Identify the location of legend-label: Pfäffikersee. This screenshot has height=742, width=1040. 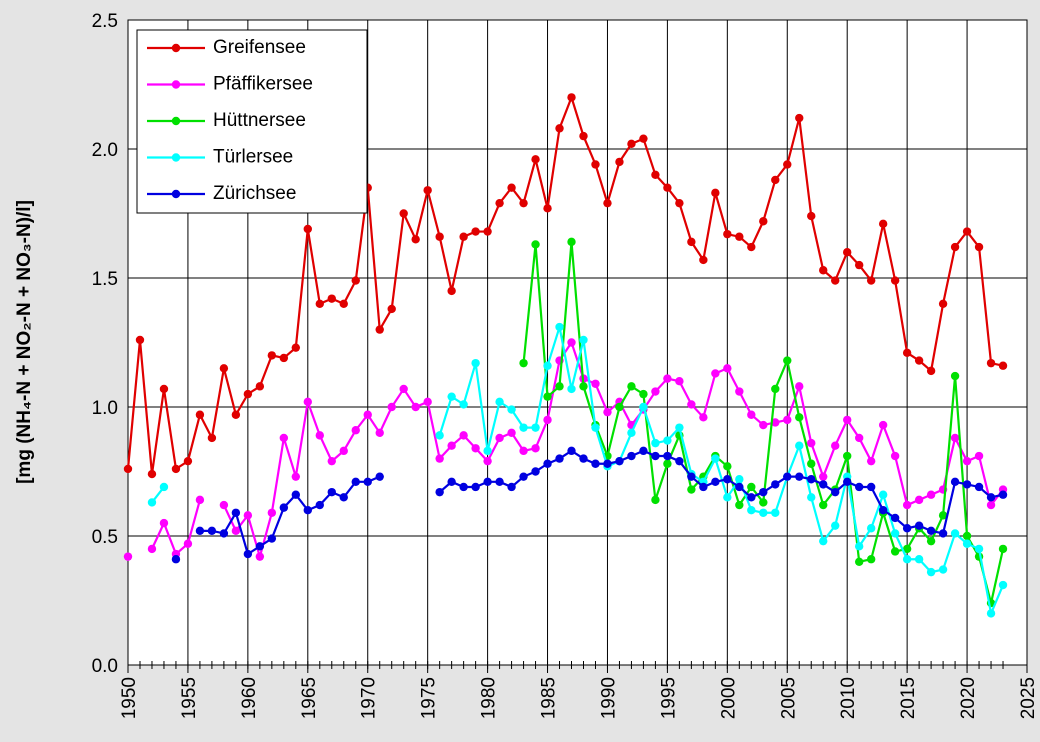
(263, 84).